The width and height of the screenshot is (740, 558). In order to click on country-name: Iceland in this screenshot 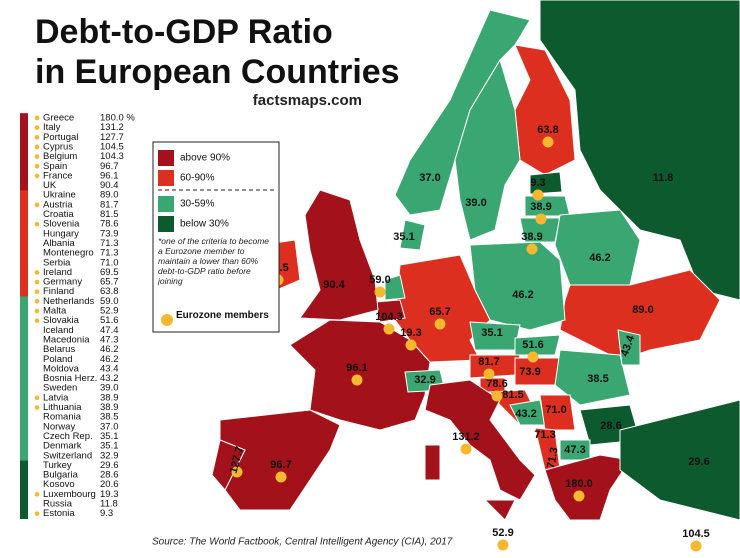, I will do `click(58, 330)`.